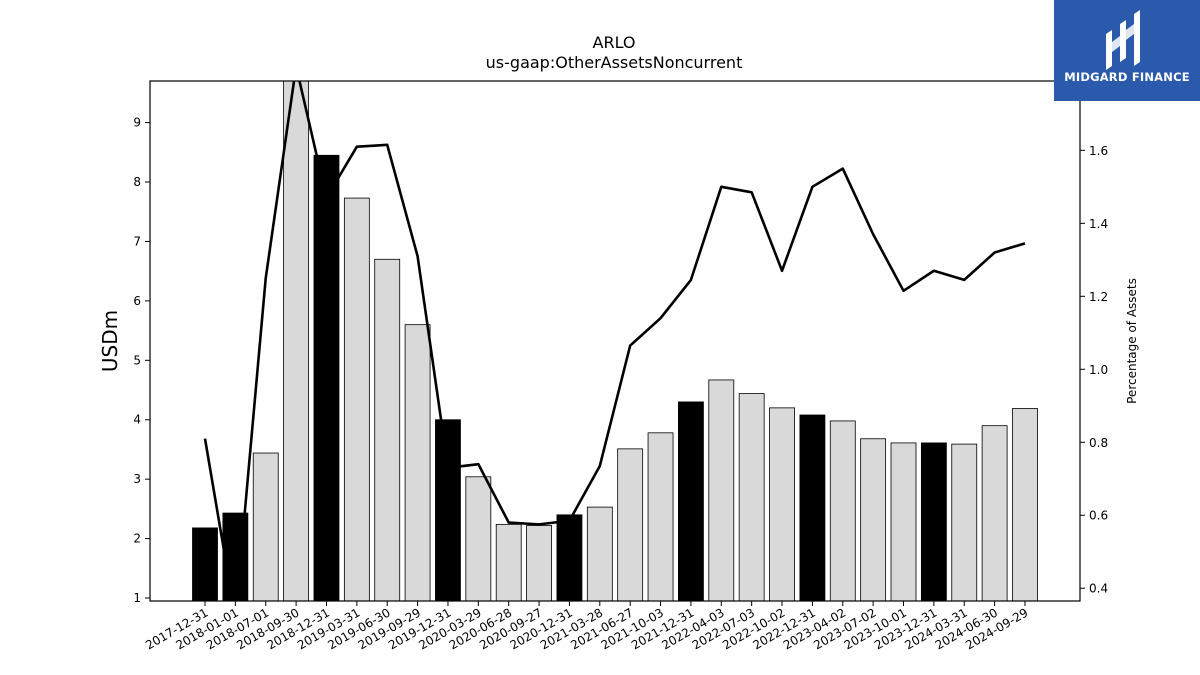 The image size is (1200, 675). What do you see at coordinates (1098, 151) in the screenshot?
I see `y2-tick-label: 1.6` at bounding box center [1098, 151].